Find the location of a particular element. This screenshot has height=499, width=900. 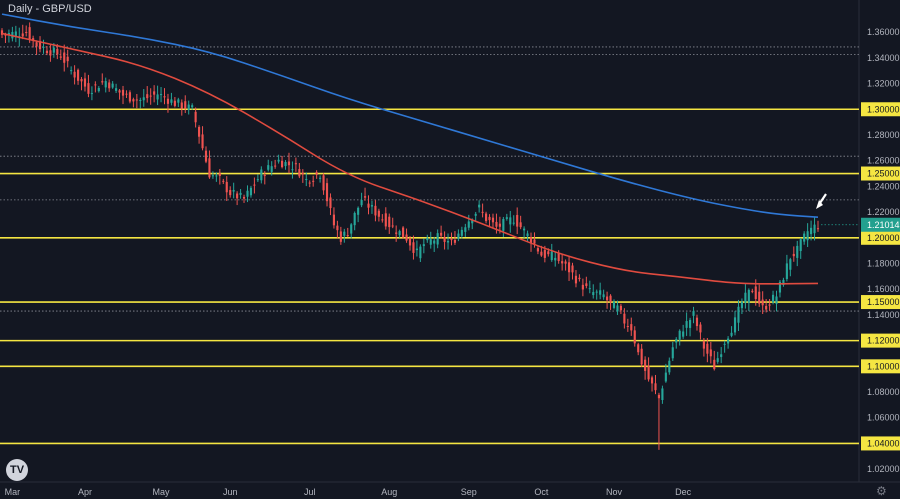

price-tick-label: 1.14000 is located at coordinates (883, 315).